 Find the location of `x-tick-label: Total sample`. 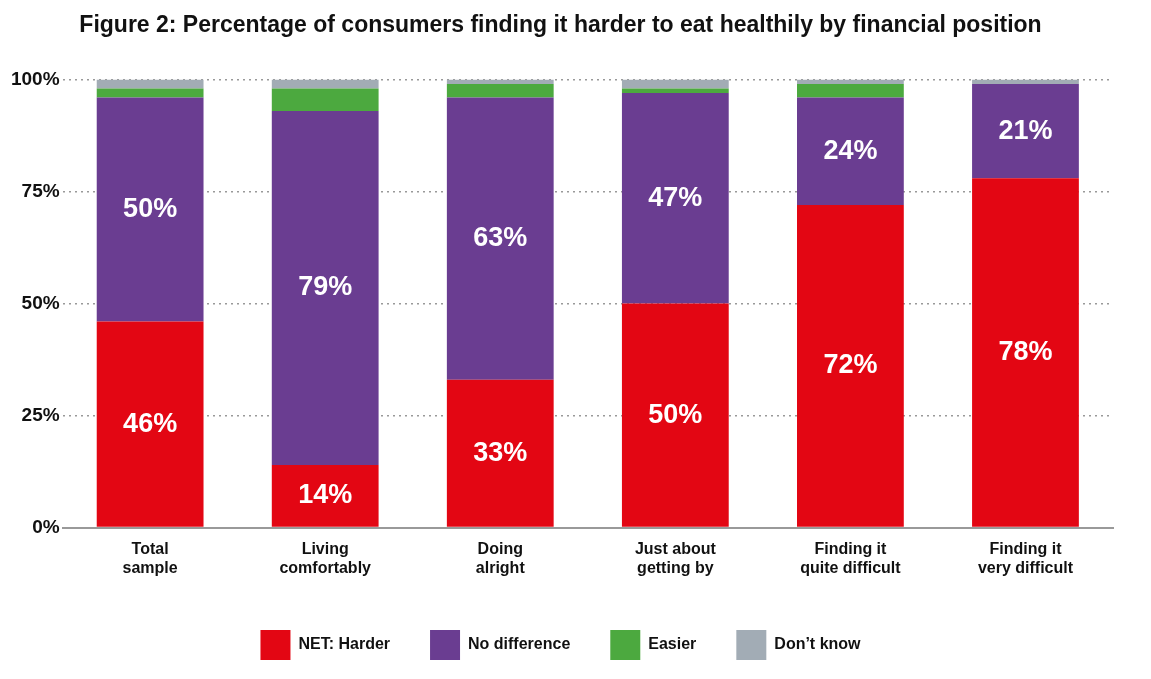

x-tick-label: Total sample is located at coordinates (150, 557).